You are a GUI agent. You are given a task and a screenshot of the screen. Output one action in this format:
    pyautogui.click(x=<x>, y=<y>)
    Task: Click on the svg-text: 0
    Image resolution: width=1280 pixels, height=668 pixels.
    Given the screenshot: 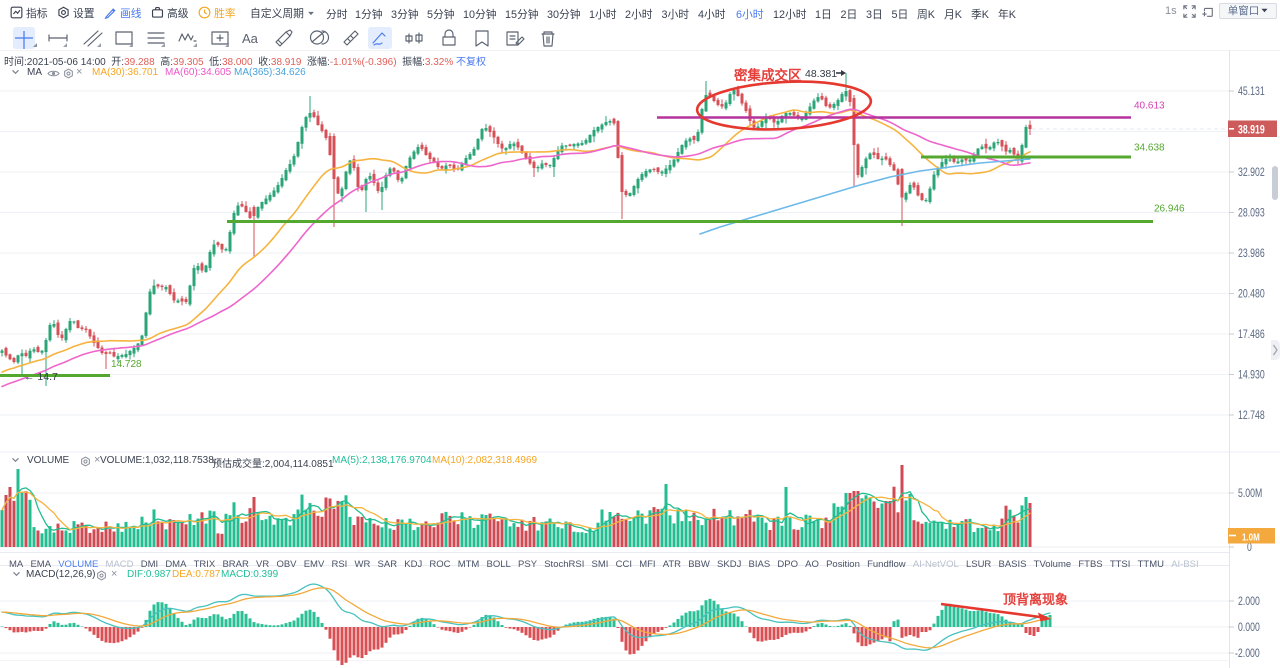 What is the action you would take?
    pyautogui.click(x=1249, y=548)
    